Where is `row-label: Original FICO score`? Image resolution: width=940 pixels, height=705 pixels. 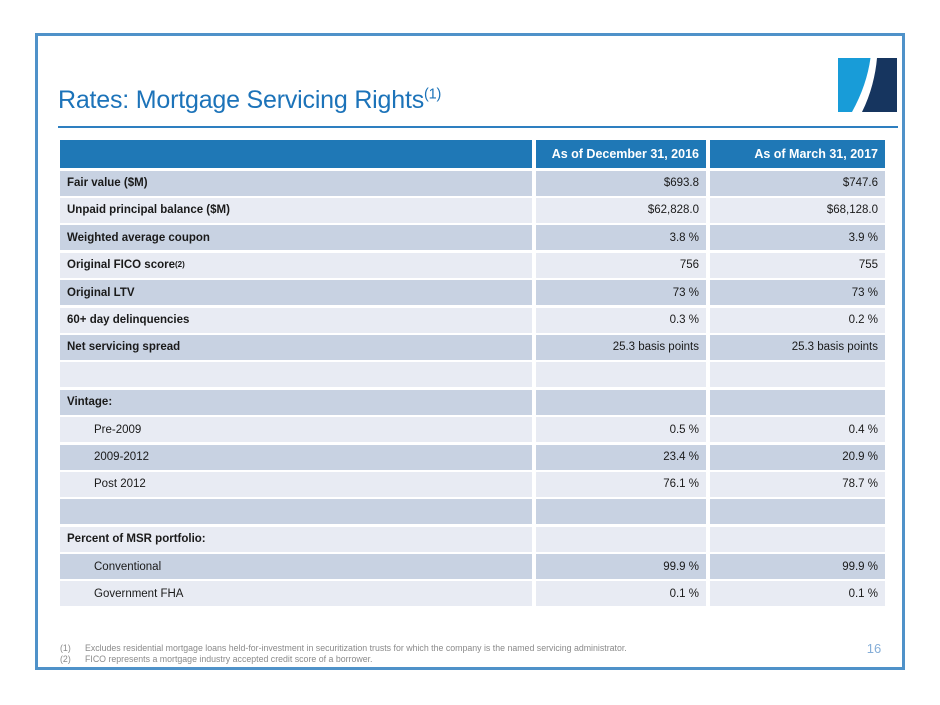
row-label: Original FICO score is located at coordinates (121, 265).